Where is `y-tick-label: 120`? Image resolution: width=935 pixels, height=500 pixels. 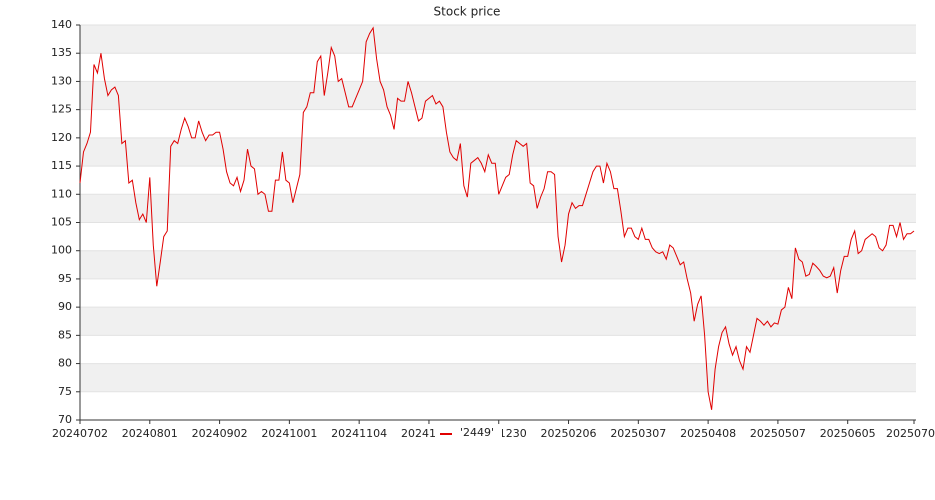
y-tick-label: 120 is located at coordinates (61, 137).